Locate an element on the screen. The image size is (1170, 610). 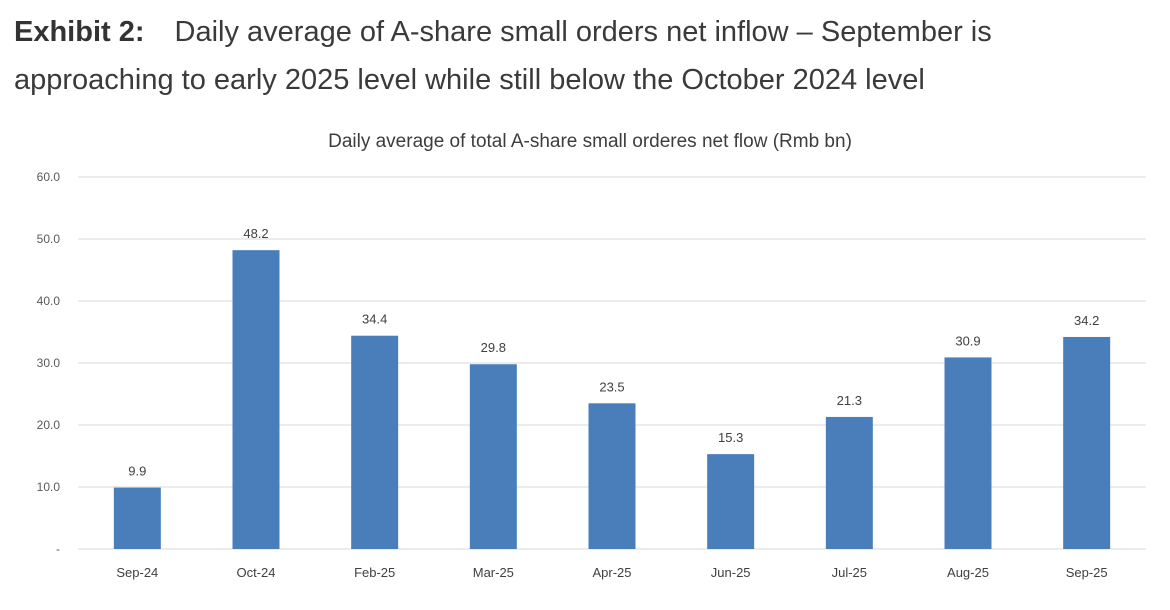
data-label: 21.3 is located at coordinates (849, 400).